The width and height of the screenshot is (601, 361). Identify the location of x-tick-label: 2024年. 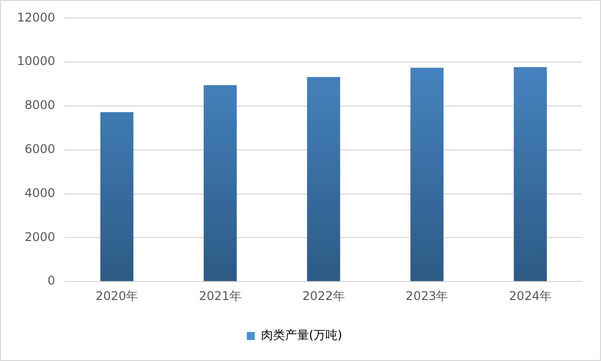
(530, 295).